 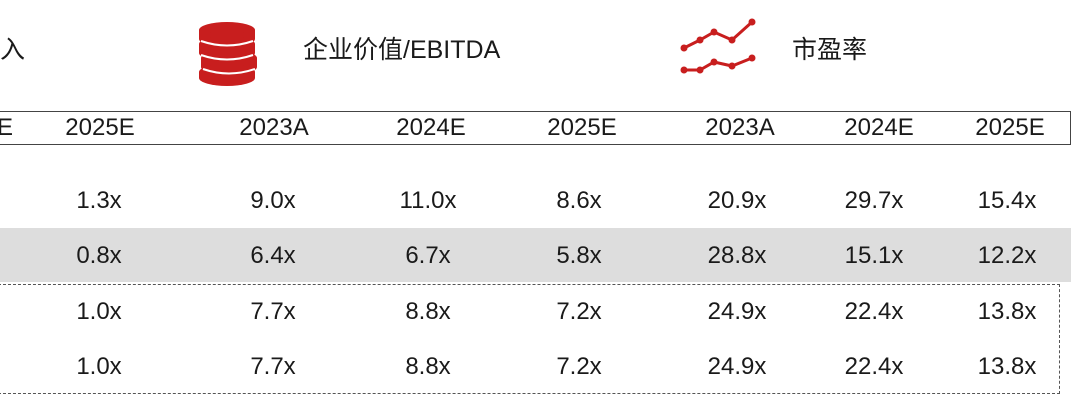 What do you see at coordinates (874, 255) in the screenshot?
I see `table-cell: 15.1x` at bounding box center [874, 255].